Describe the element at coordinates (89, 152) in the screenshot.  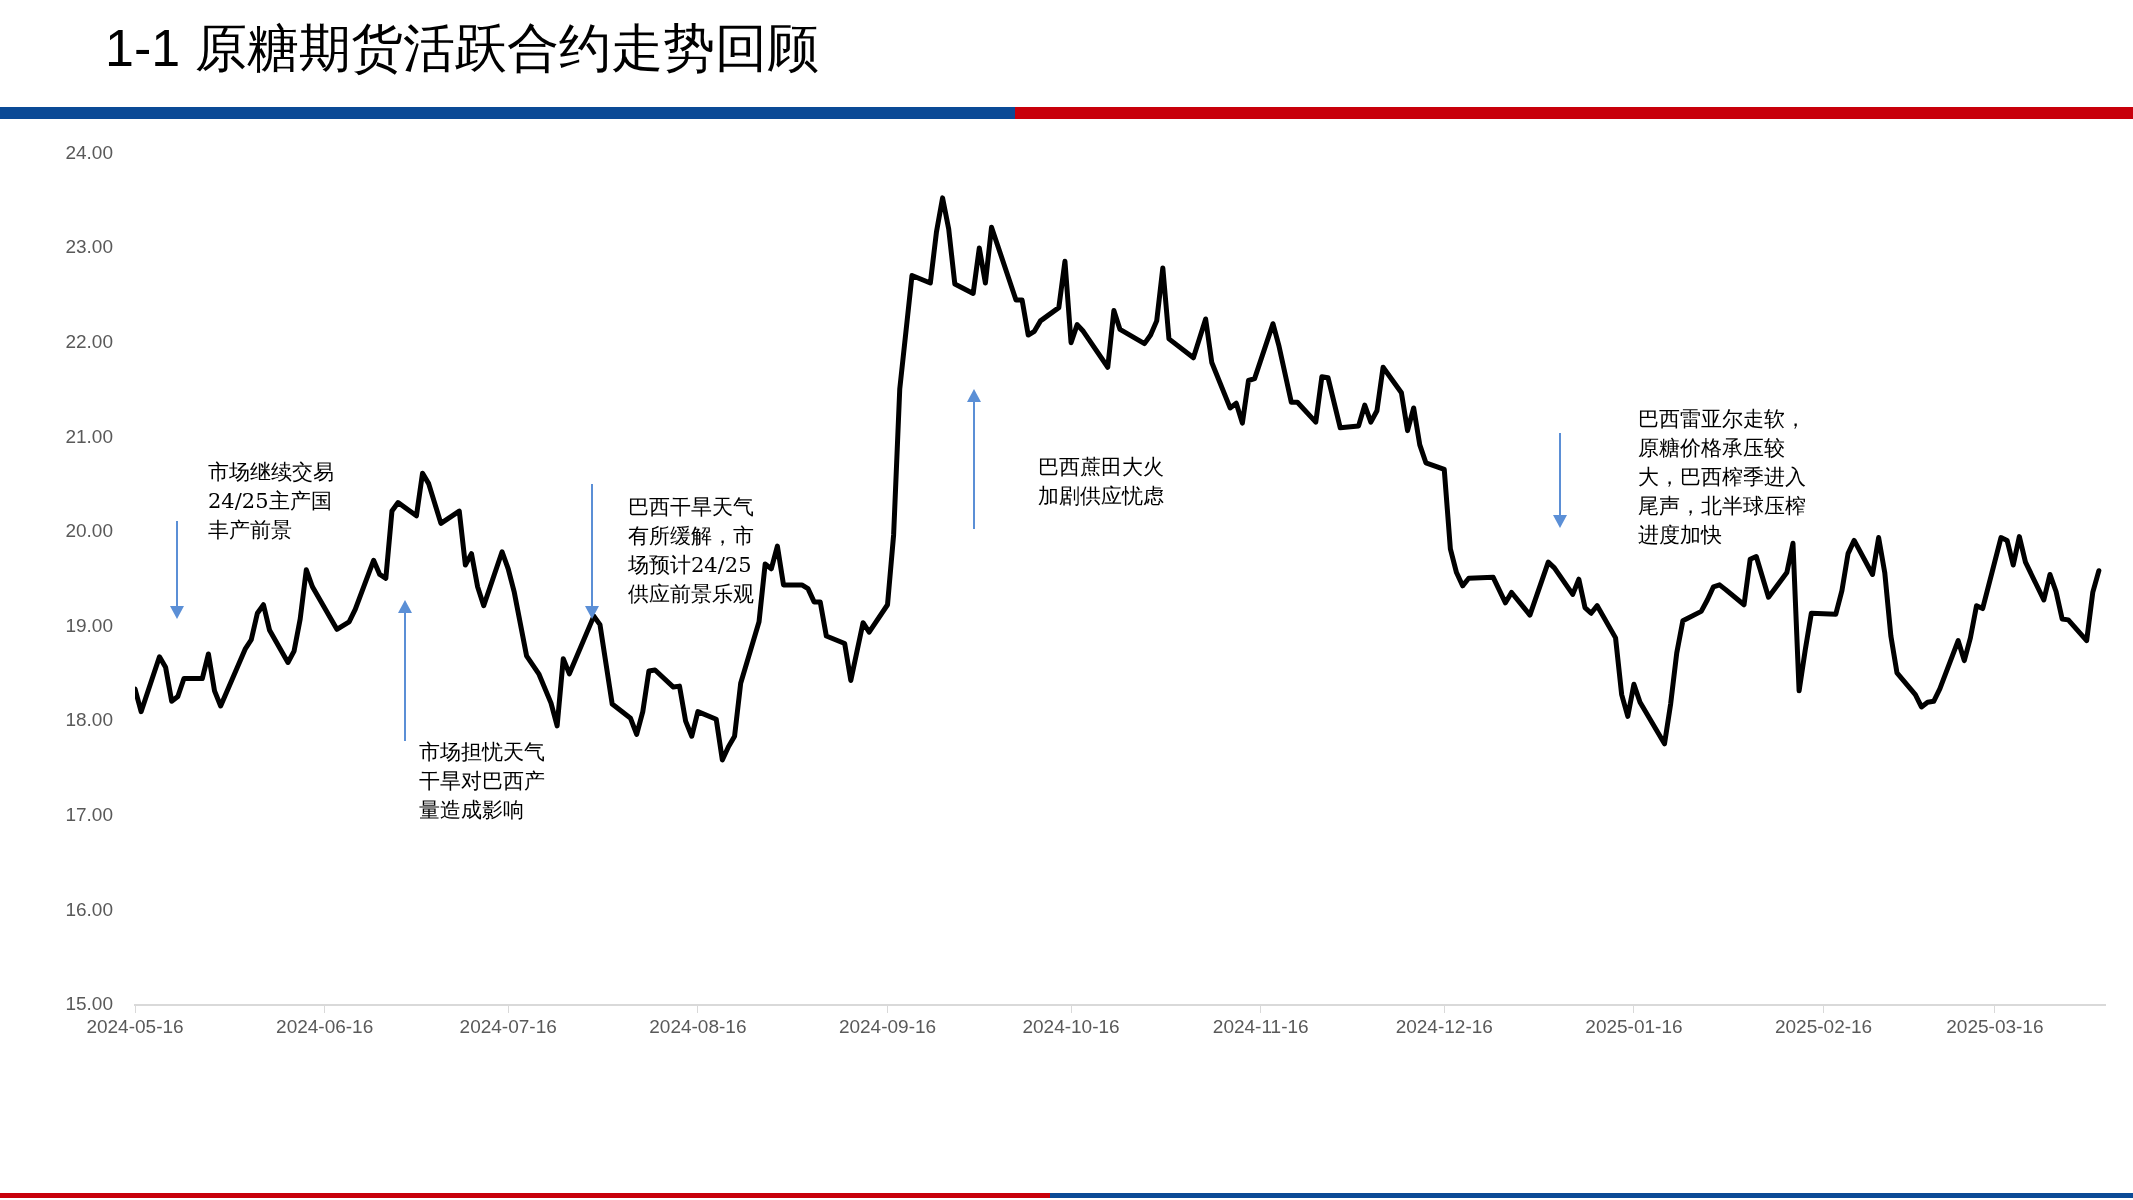
I see `y-tick-label: 24.00` at that location.